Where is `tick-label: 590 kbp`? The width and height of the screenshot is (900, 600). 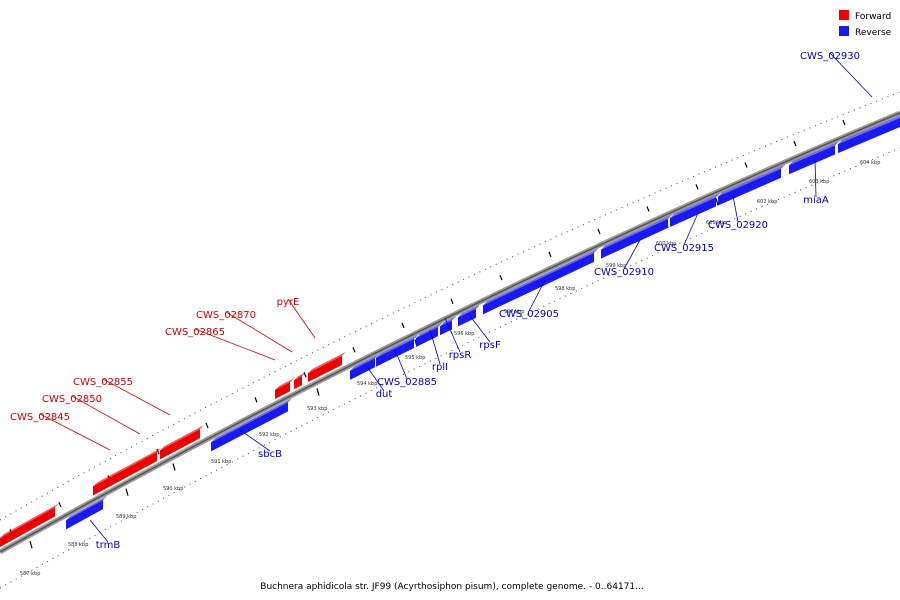 tick-label: 590 kbp is located at coordinates (173, 489).